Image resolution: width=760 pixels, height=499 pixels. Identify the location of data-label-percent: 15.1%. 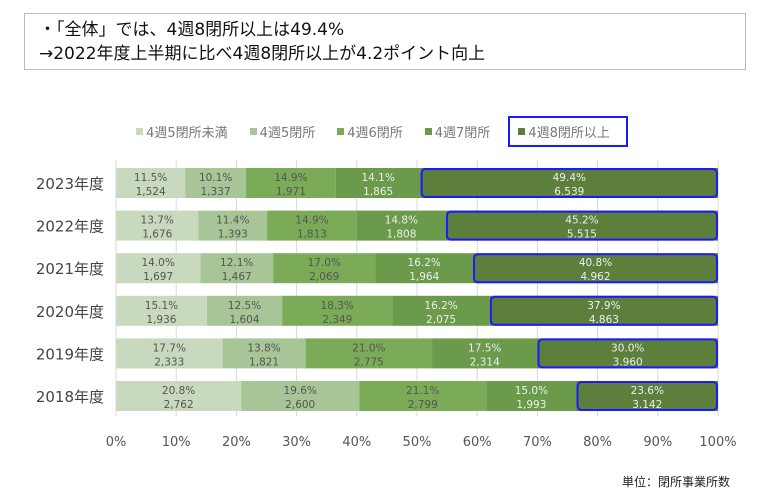
(161, 306).